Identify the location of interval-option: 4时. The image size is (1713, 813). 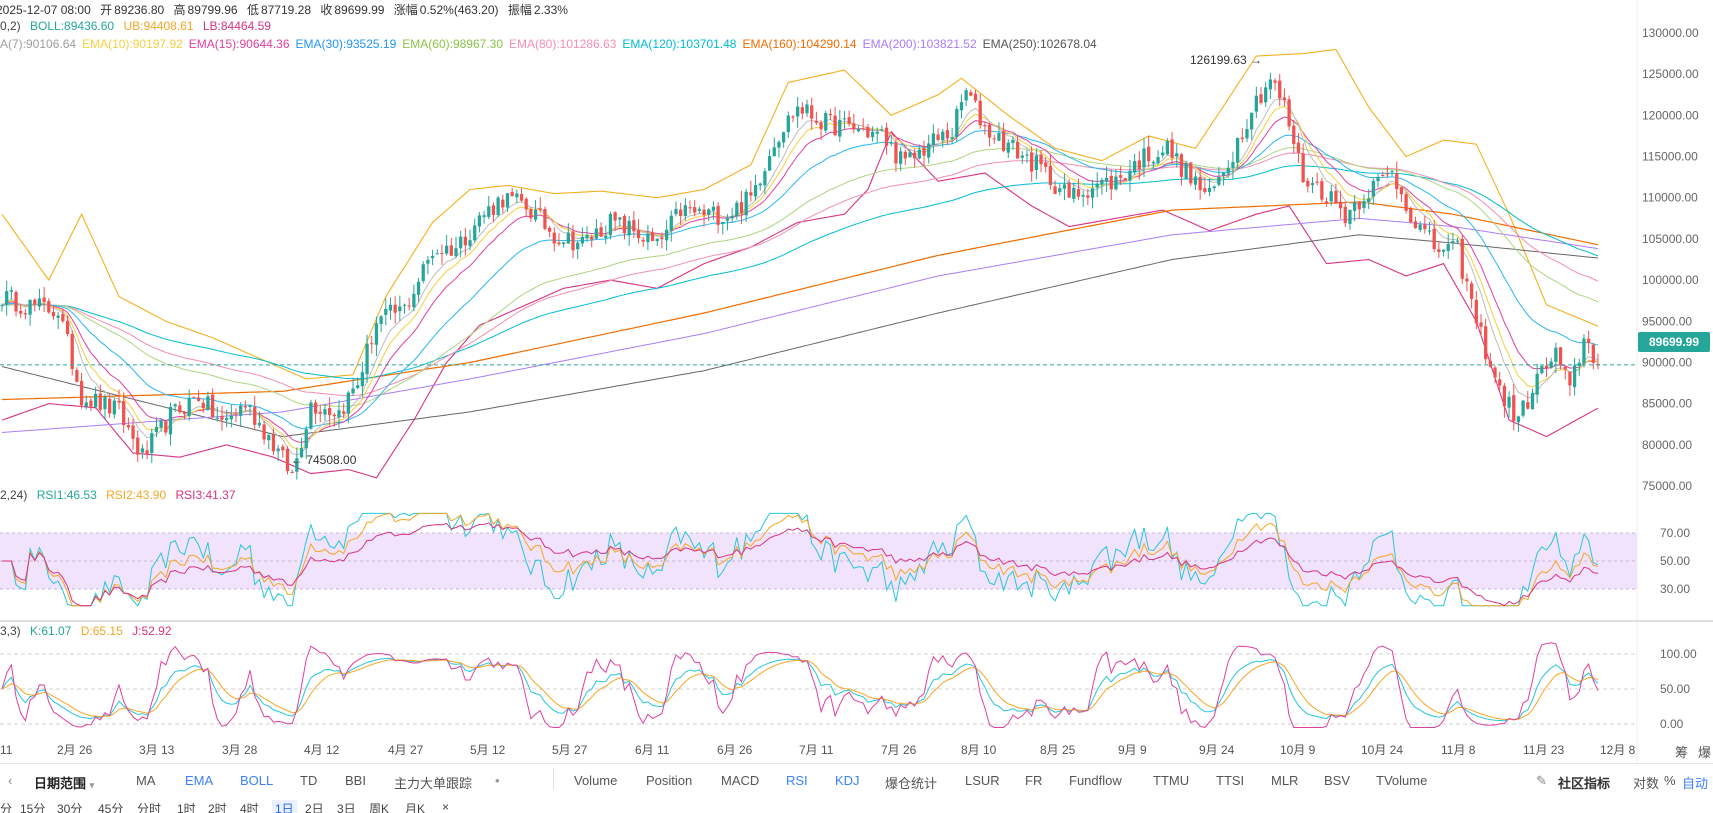
(249, 807).